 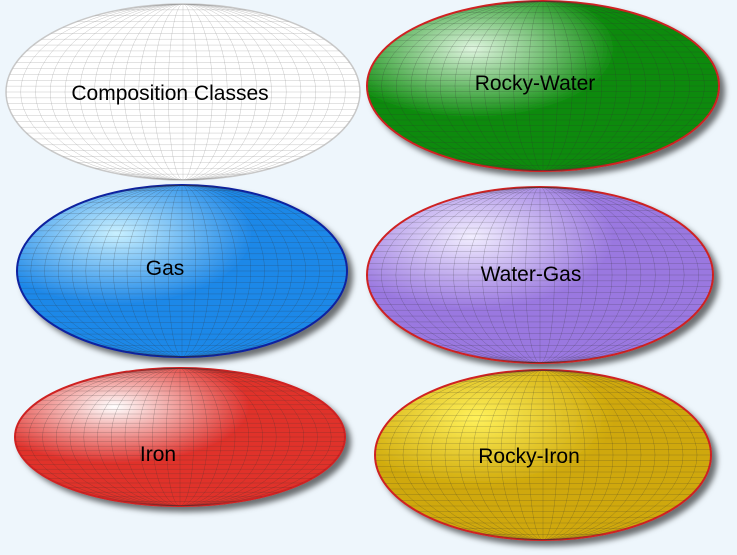 I want to click on rocky-iron-globe-grid, so click(x=543, y=455).